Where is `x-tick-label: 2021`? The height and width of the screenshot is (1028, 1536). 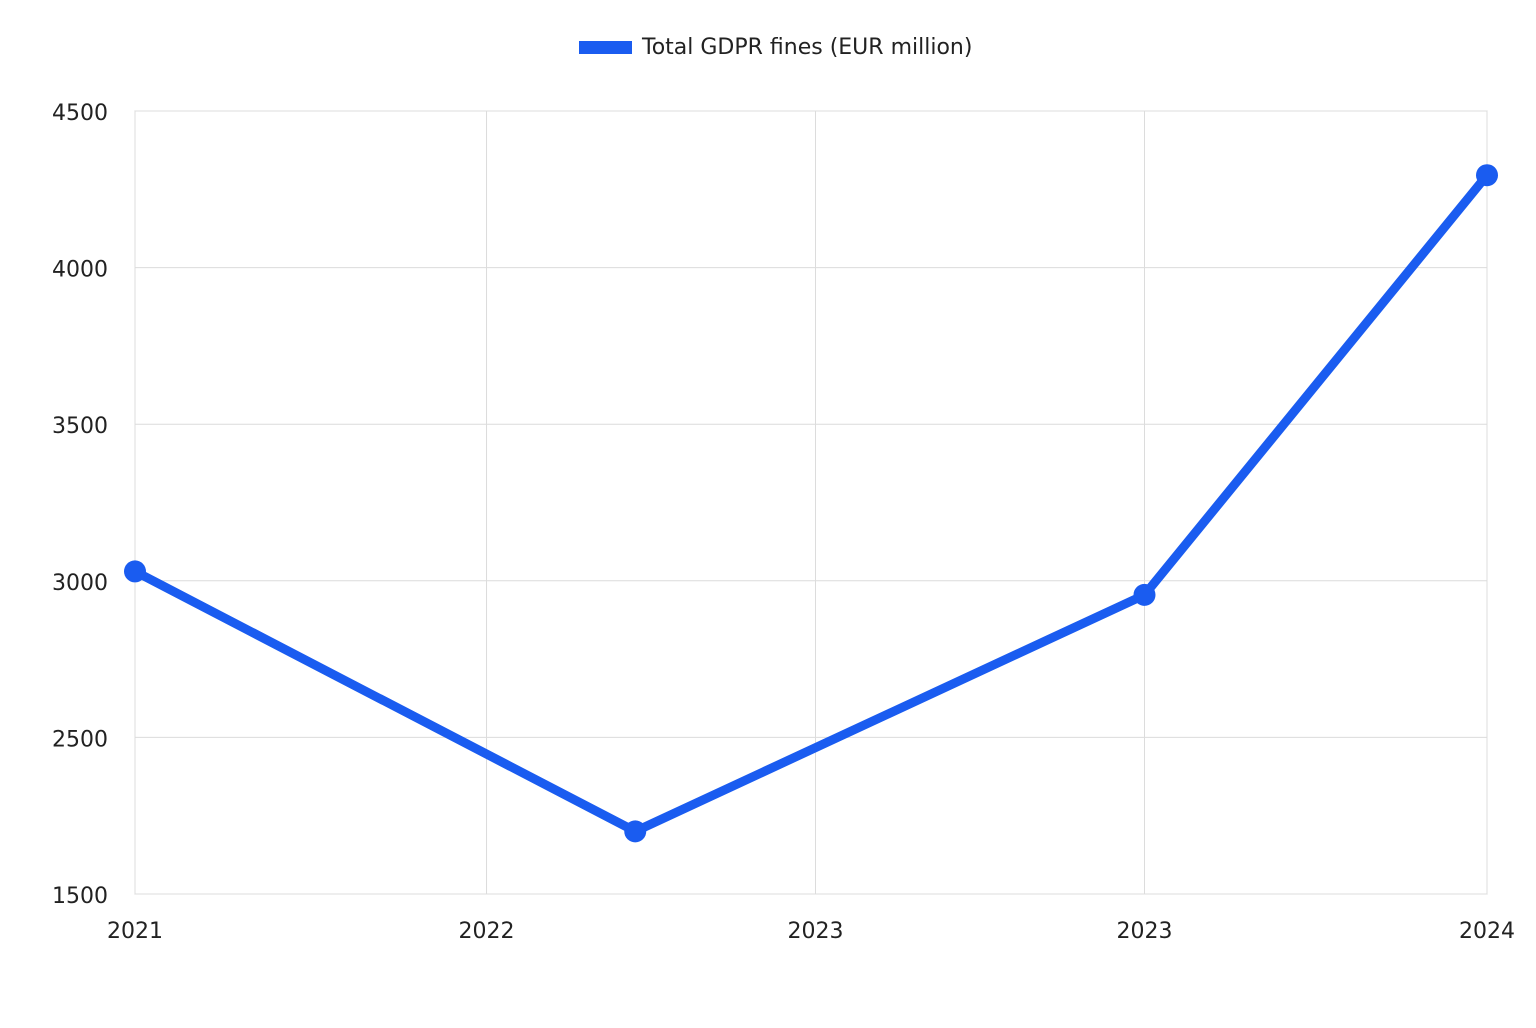 x-tick-label: 2021 is located at coordinates (135, 931).